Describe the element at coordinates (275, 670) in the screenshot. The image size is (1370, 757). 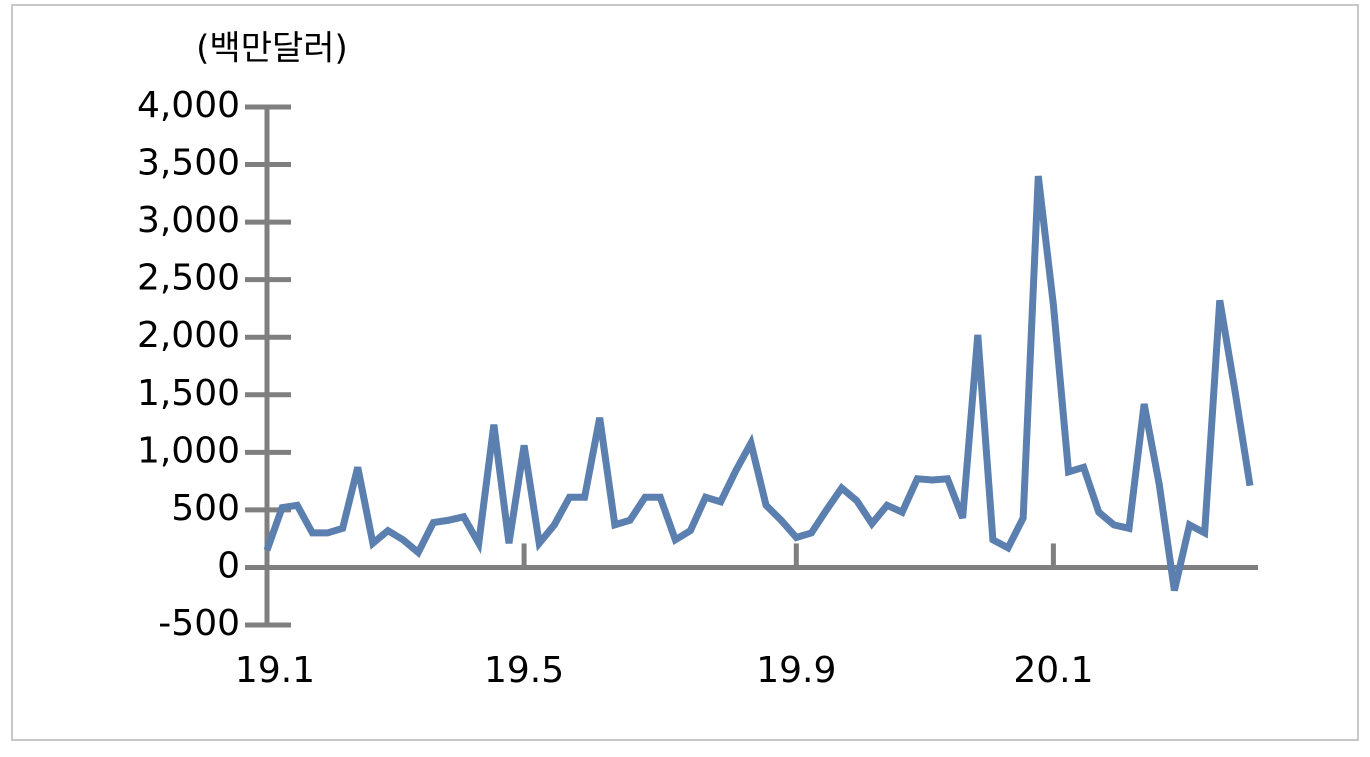
I see `x-tick-label: 19.1` at that location.